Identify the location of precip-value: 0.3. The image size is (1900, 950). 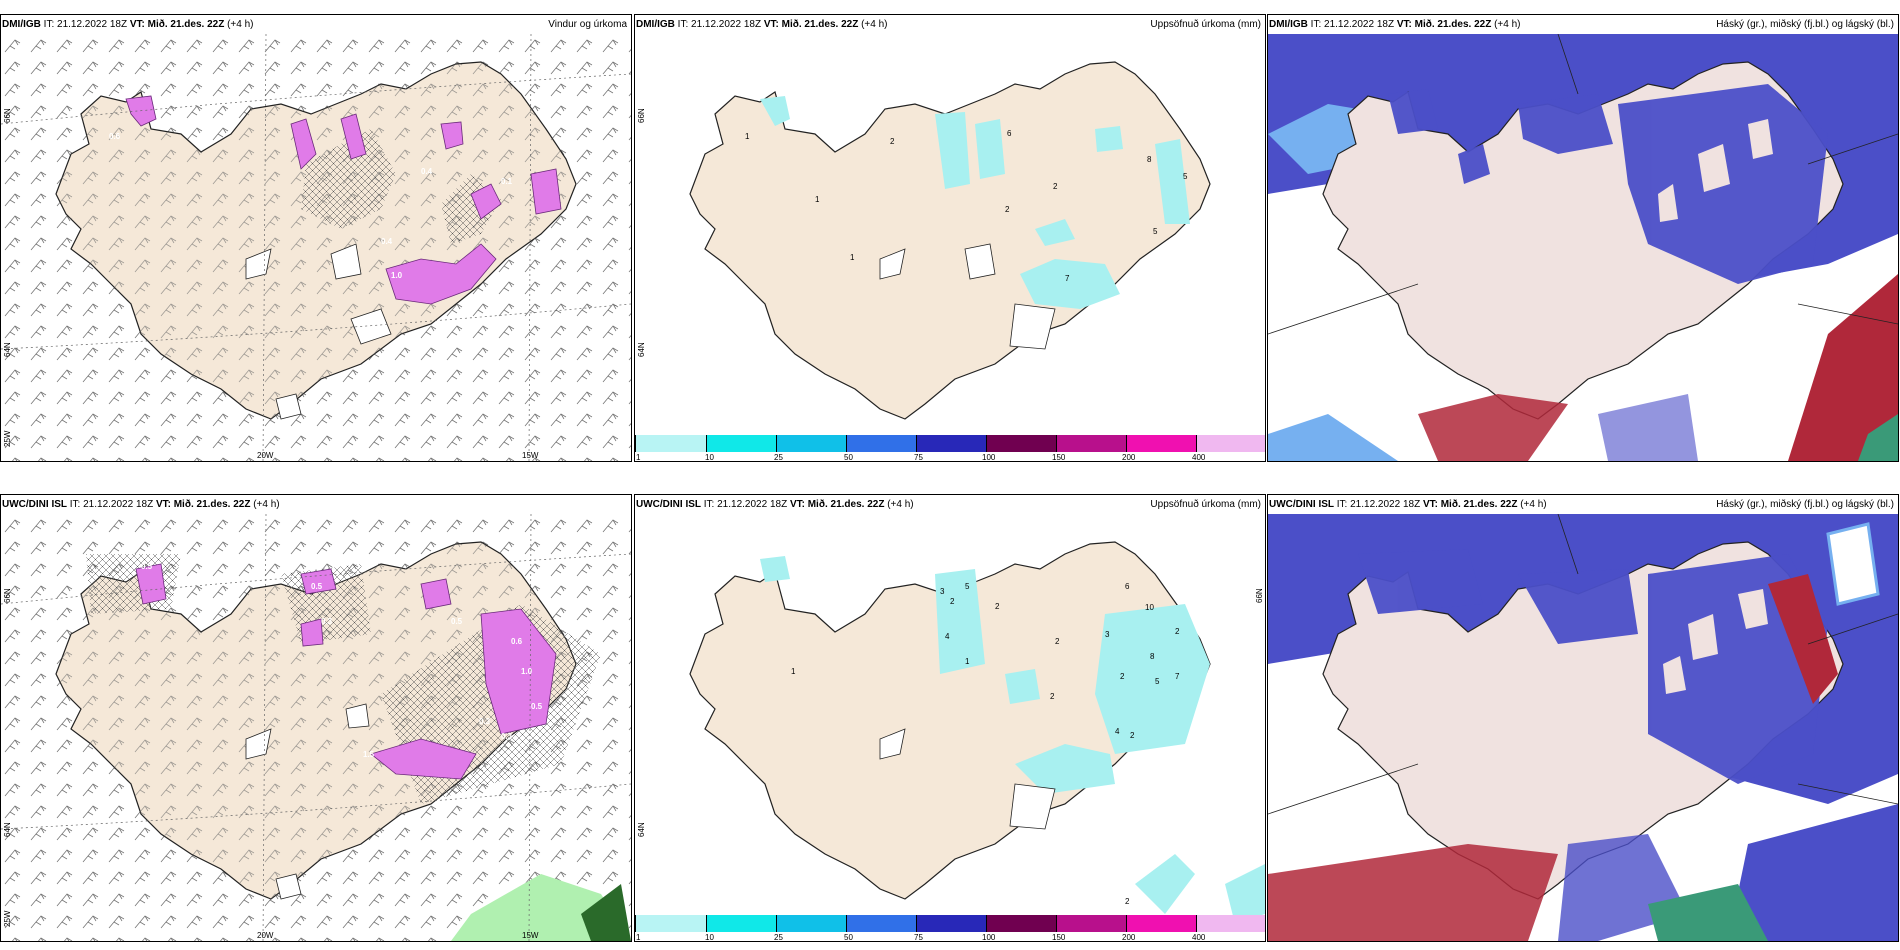
(485, 721).